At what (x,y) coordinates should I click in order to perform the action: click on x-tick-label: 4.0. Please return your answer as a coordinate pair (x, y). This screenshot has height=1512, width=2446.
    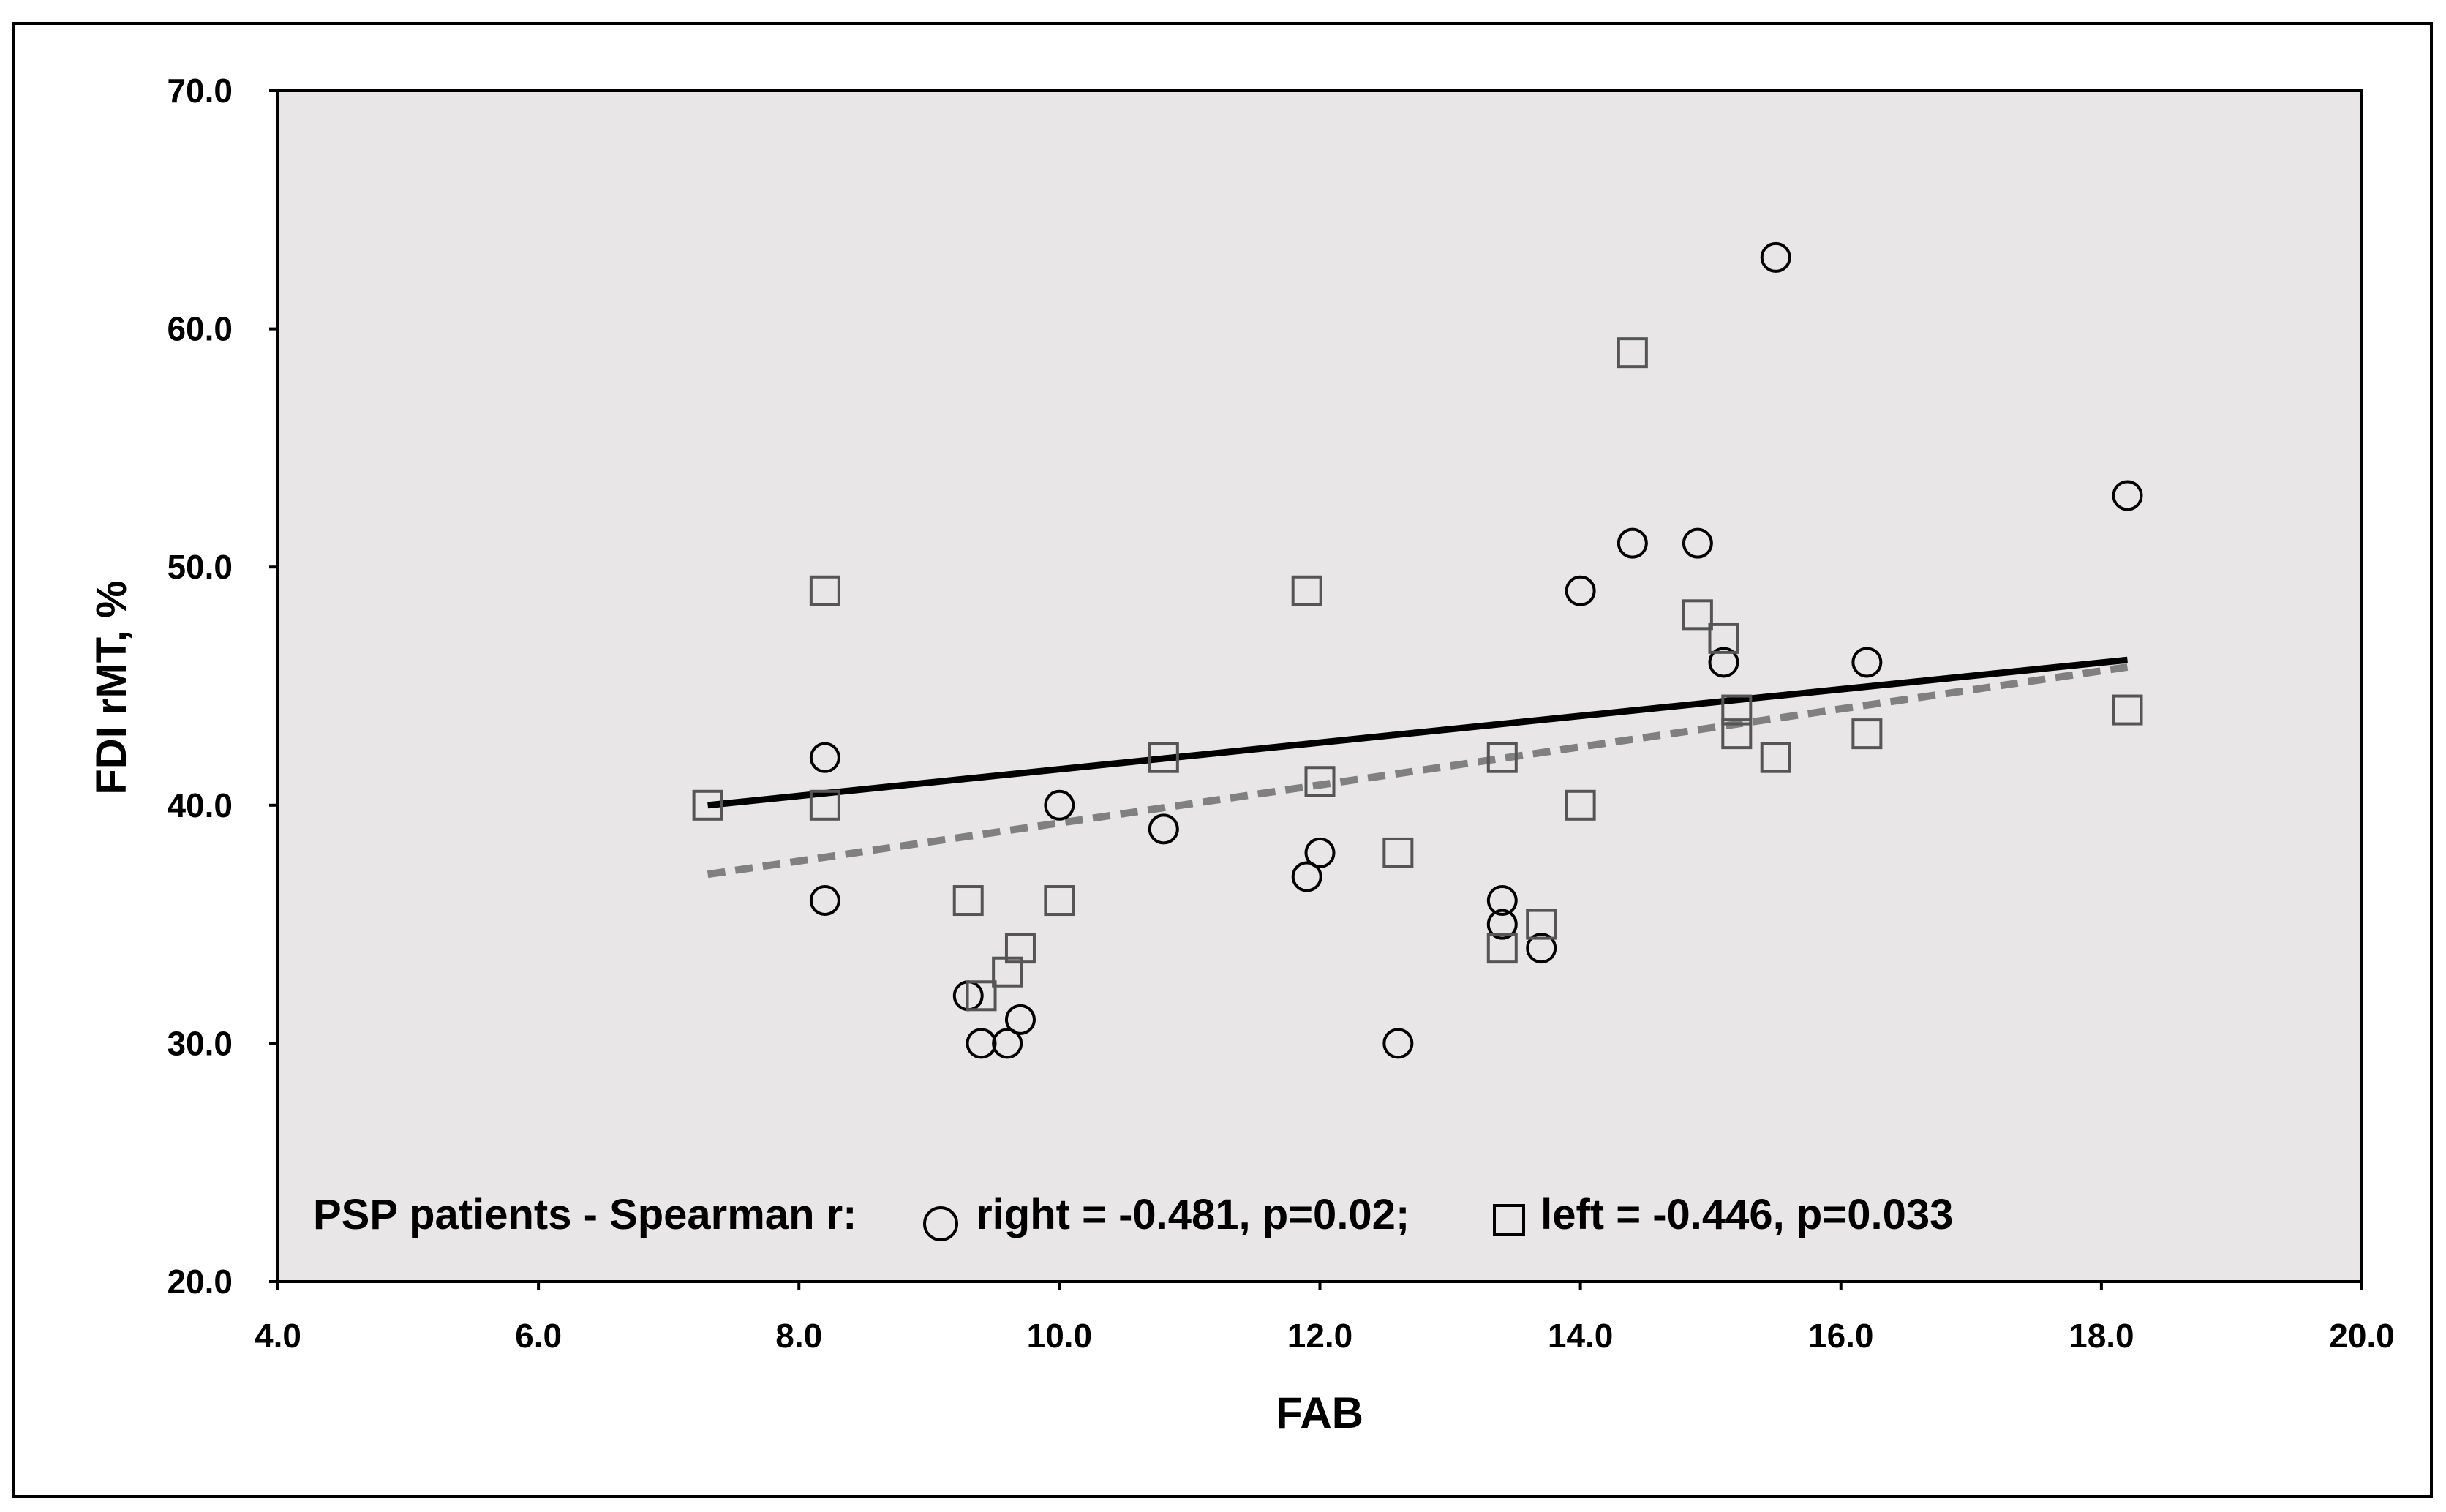
    Looking at the image, I should click on (278, 1336).